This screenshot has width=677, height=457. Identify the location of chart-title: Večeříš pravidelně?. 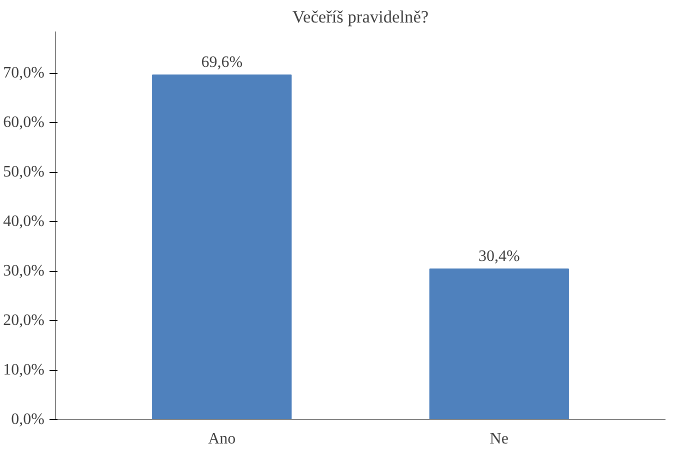
(360, 17).